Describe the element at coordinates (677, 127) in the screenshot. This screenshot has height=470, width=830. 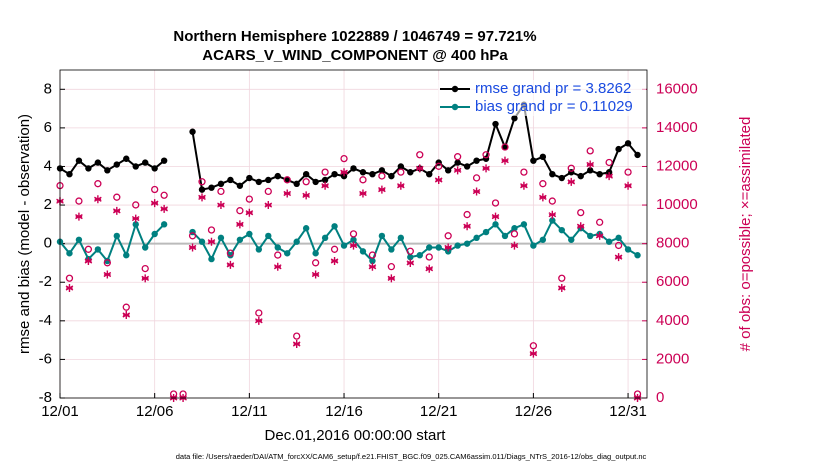
I see `y2-tick-label: 14000` at that location.